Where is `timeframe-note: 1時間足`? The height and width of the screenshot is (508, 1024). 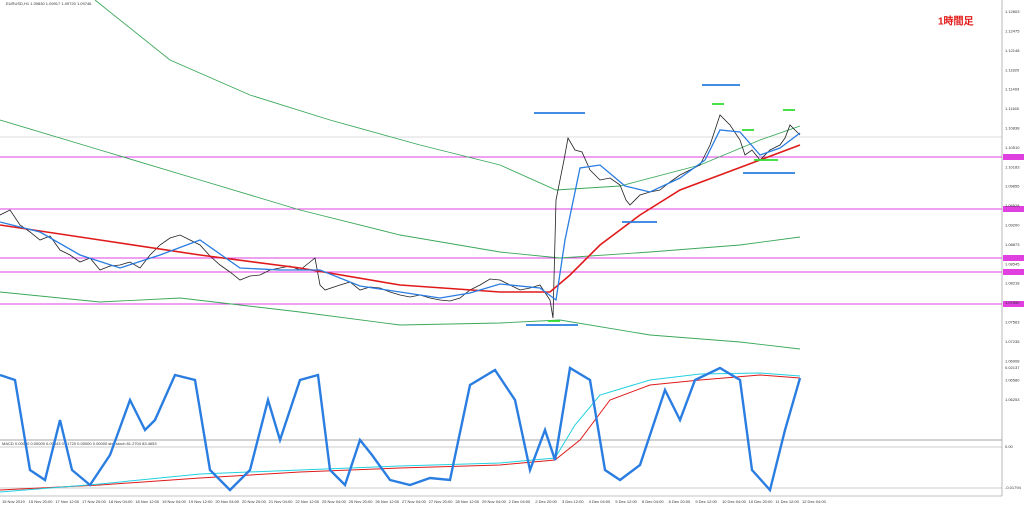
timeframe-note: 1時間足 is located at coordinates (956, 21).